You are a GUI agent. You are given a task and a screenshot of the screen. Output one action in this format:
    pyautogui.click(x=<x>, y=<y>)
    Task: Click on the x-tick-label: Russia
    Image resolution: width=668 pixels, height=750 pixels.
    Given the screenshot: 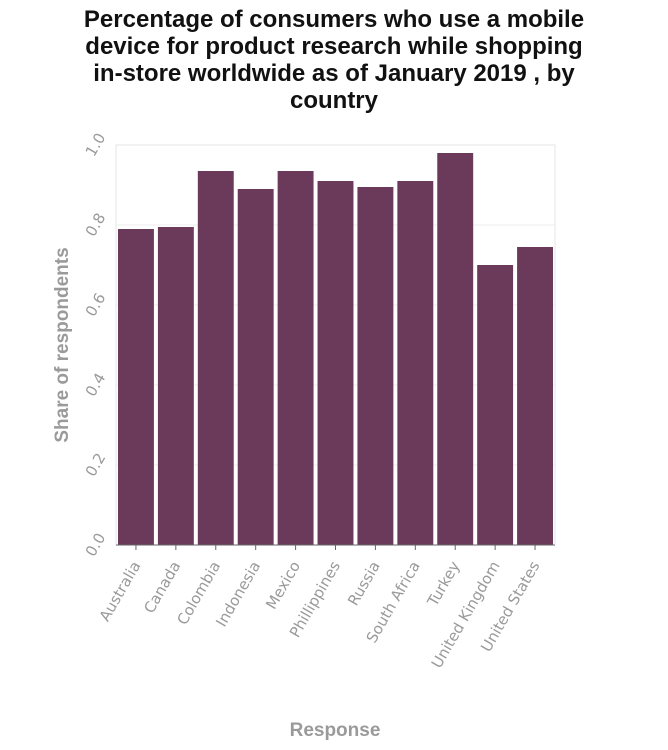 What is the action you would take?
    pyautogui.click(x=364, y=583)
    